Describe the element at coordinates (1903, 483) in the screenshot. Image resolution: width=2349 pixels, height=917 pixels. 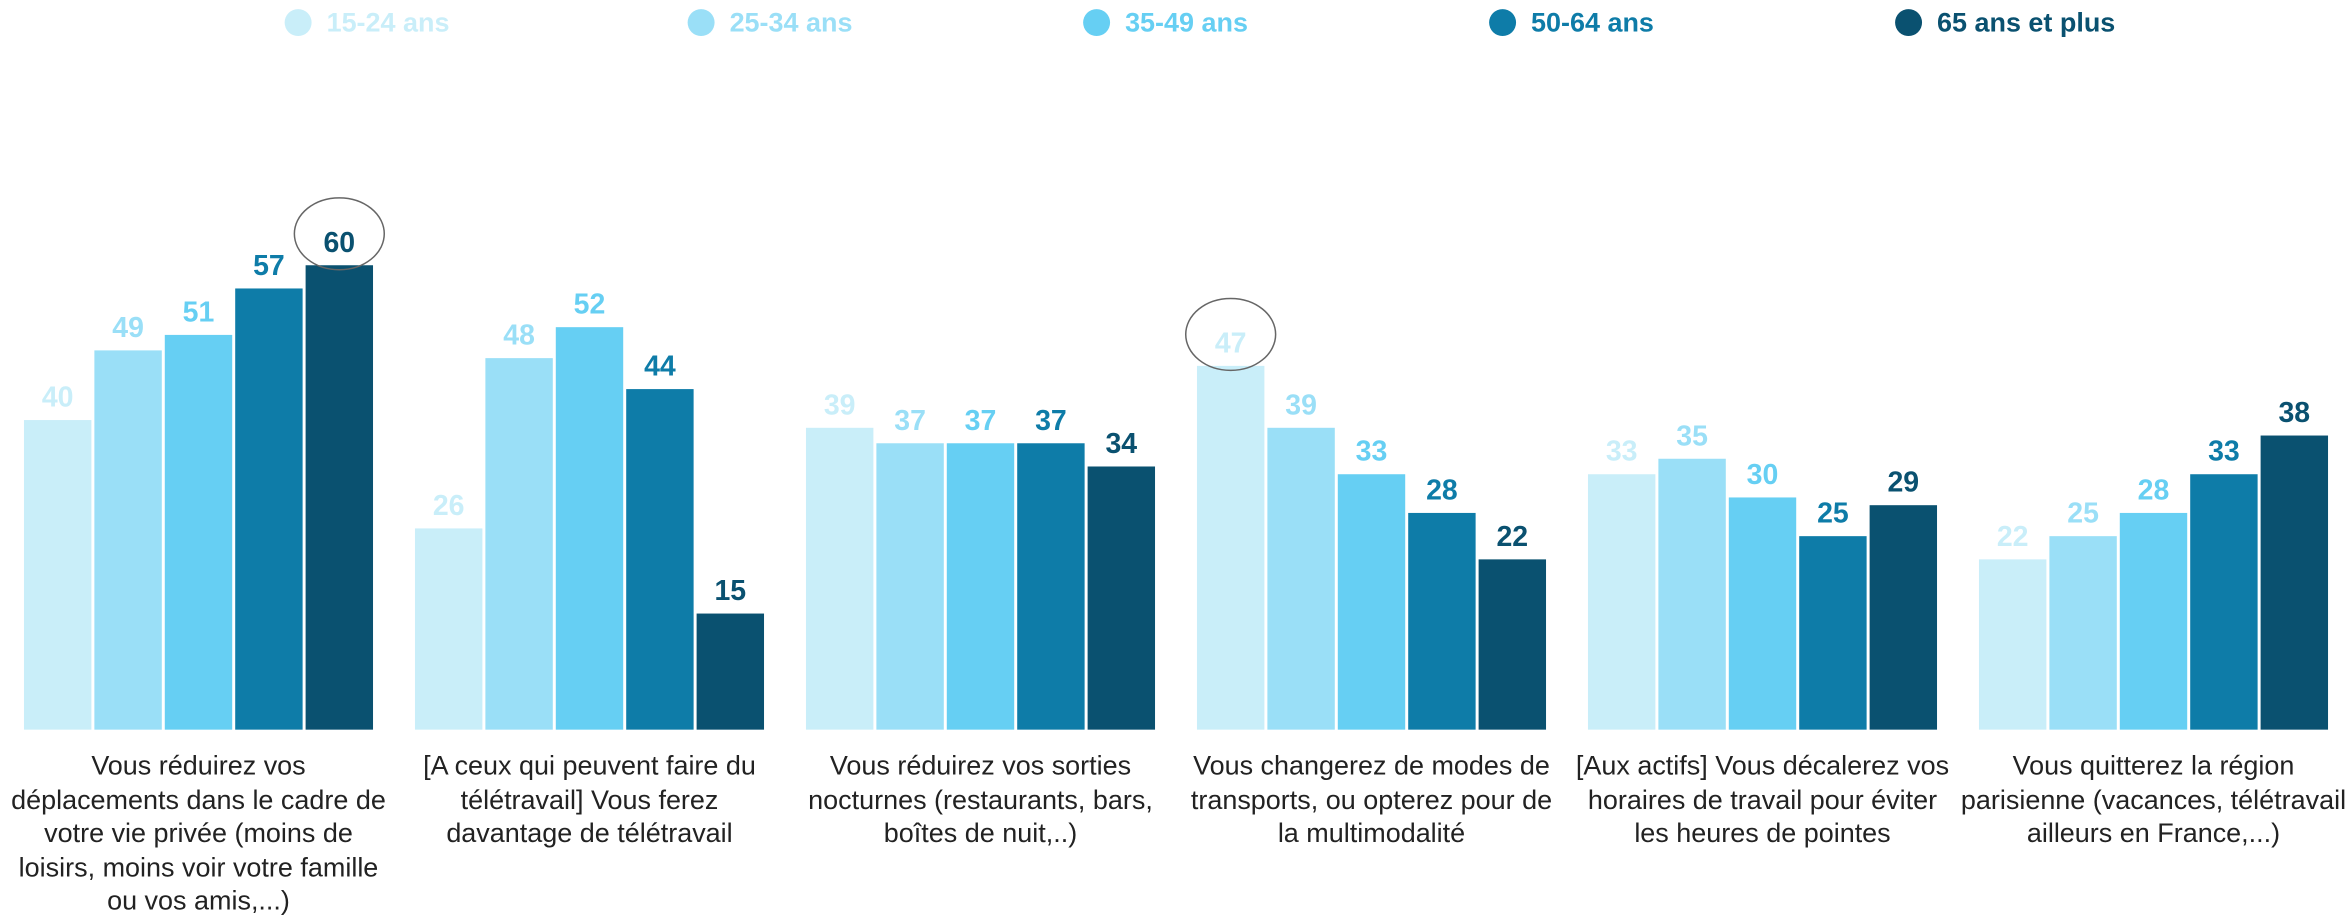
I see `data-label: 29` at that location.